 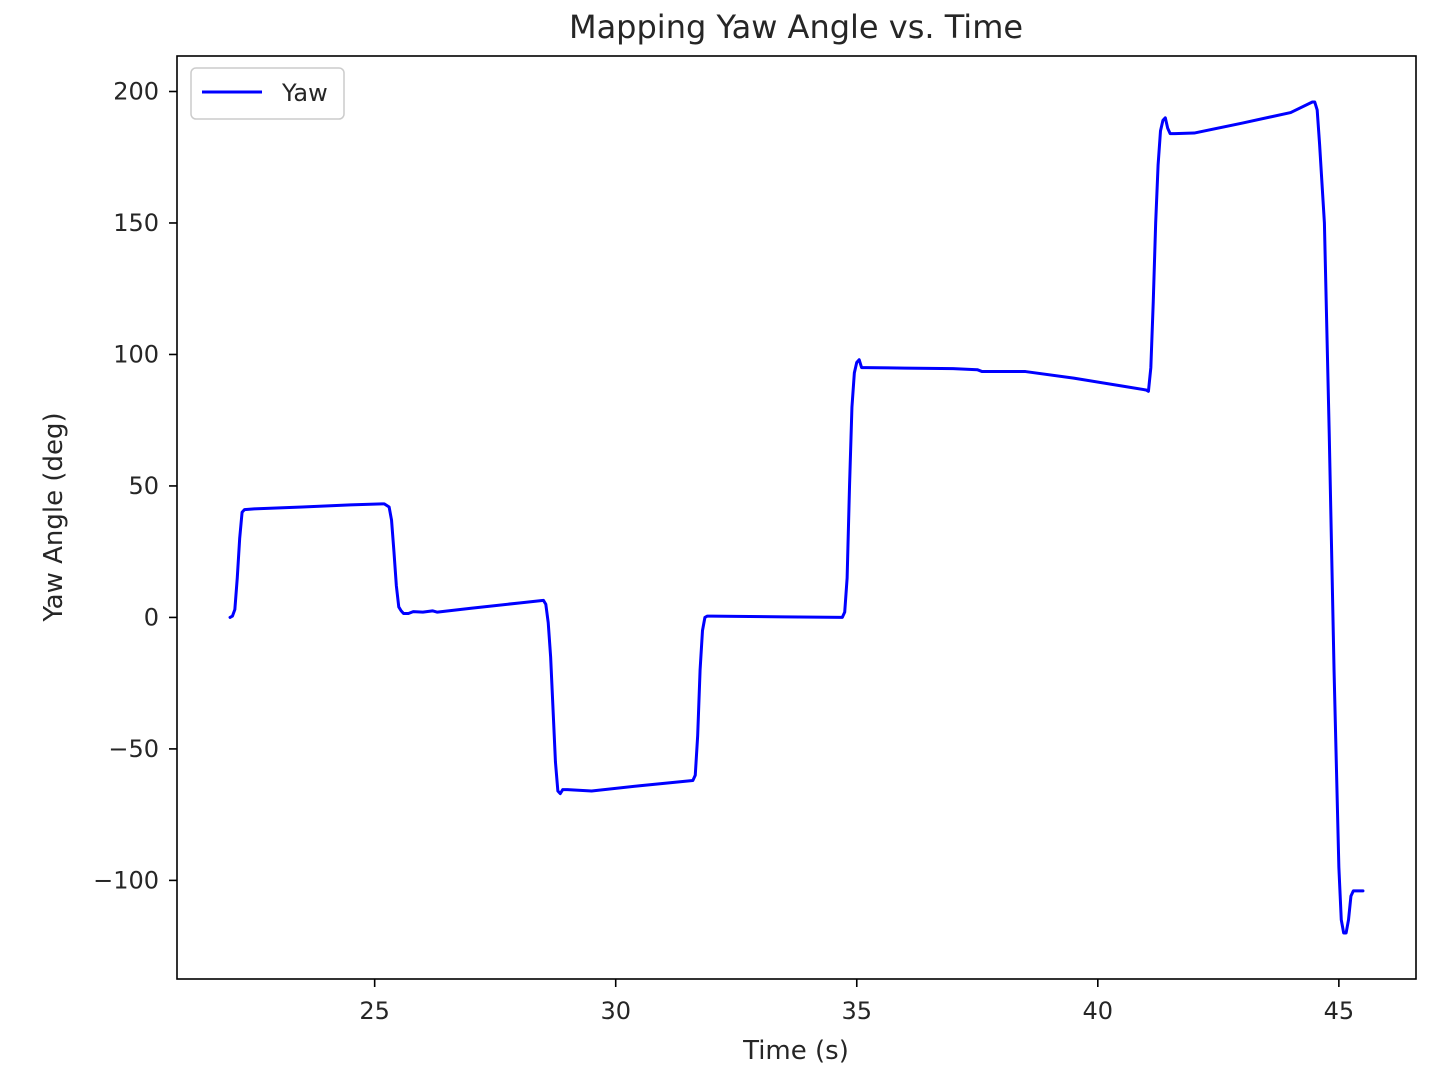 What do you see at coordinates (136, 223) in the screenshot?
I see `y-tick-label: 150` at bounding box center [136, 223].